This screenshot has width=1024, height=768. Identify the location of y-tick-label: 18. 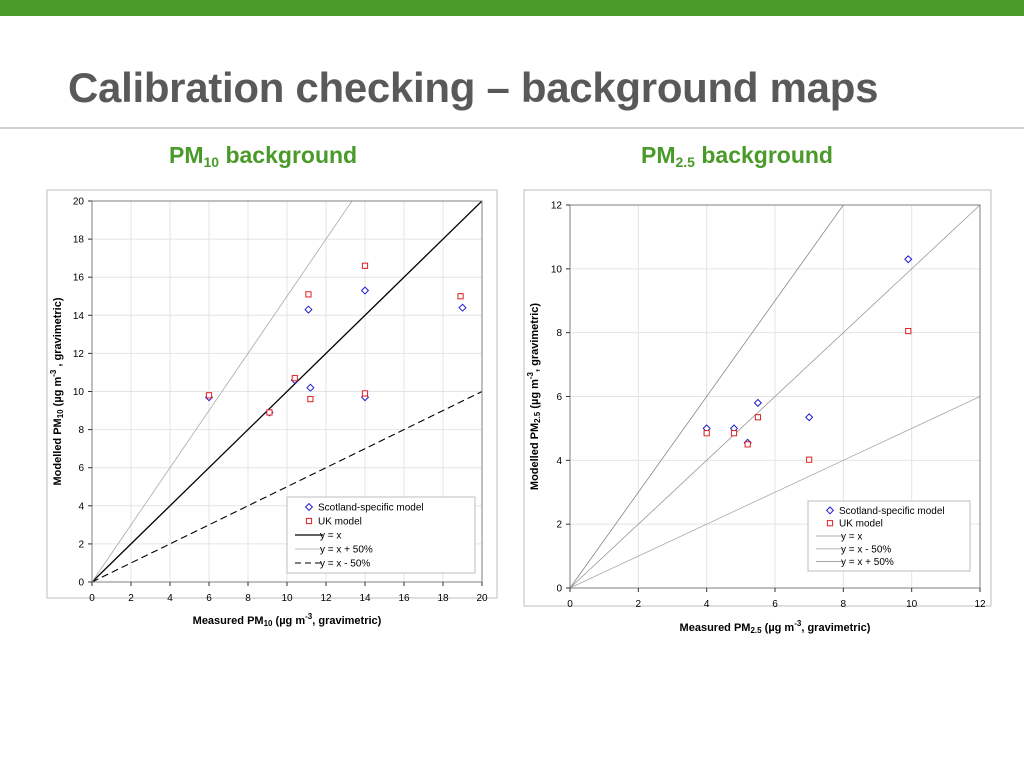
(79, 240).